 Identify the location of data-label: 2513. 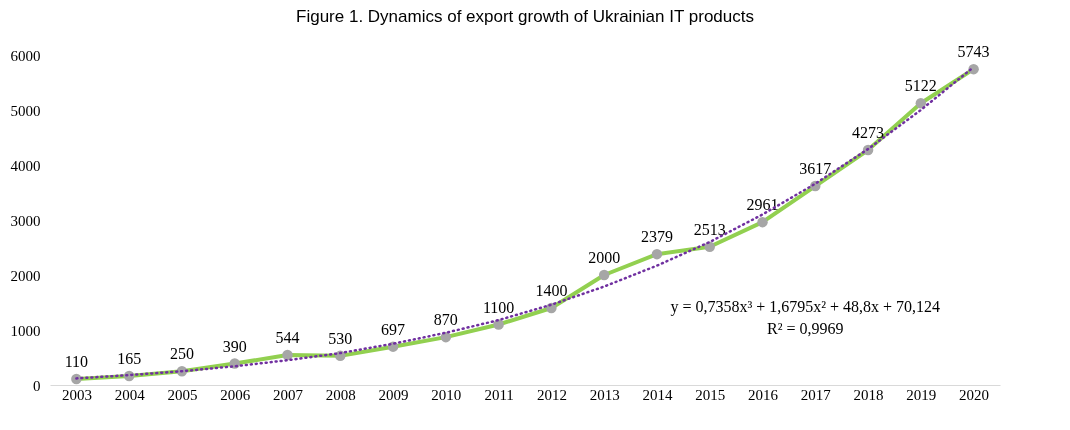
(709, 229).